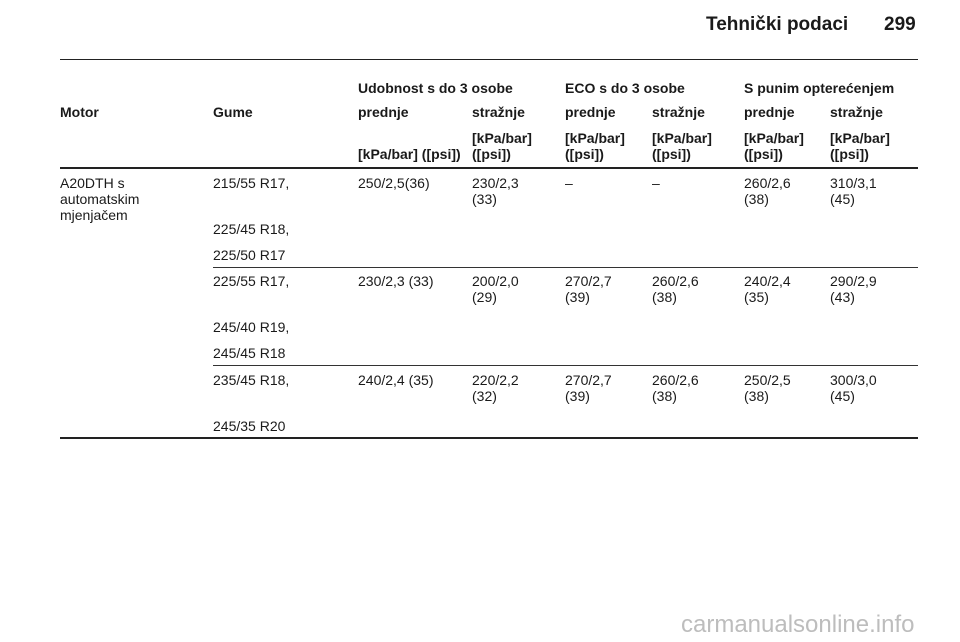 This screenshot has width=960, height=642. What do you see at coordinates (396, 380) in the screenshot?
I see `pressure-value: 240/2,4 (35)` at bounding box center [396, 380].